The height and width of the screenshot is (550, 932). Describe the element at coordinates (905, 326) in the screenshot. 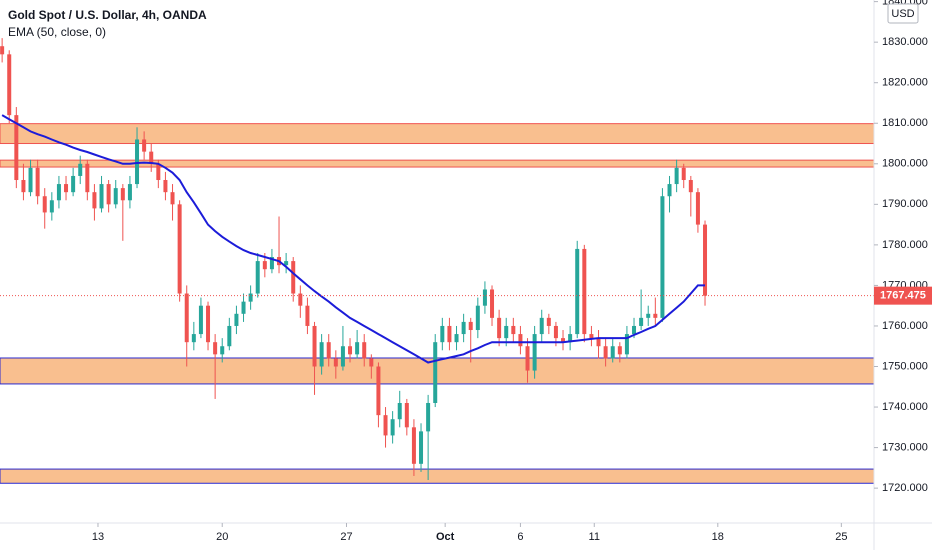

I see `y-tick-label: 1760.000` at that location.